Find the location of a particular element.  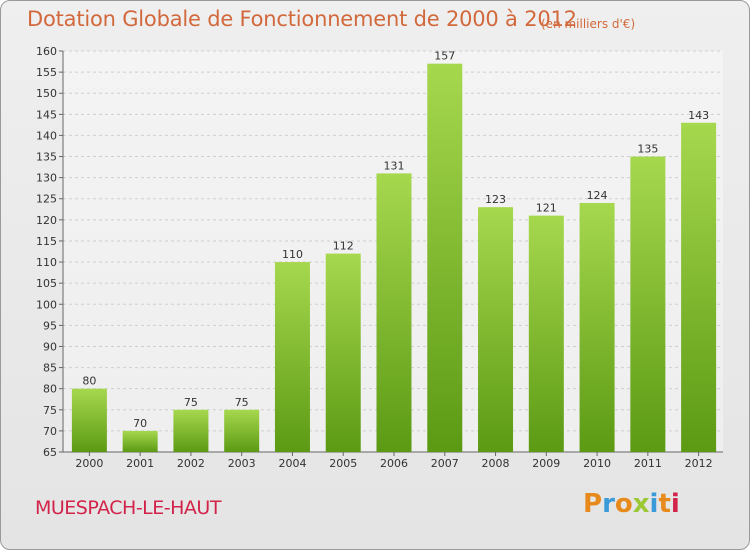

bar-value-label: 143 is located at coordinates (698, 115).